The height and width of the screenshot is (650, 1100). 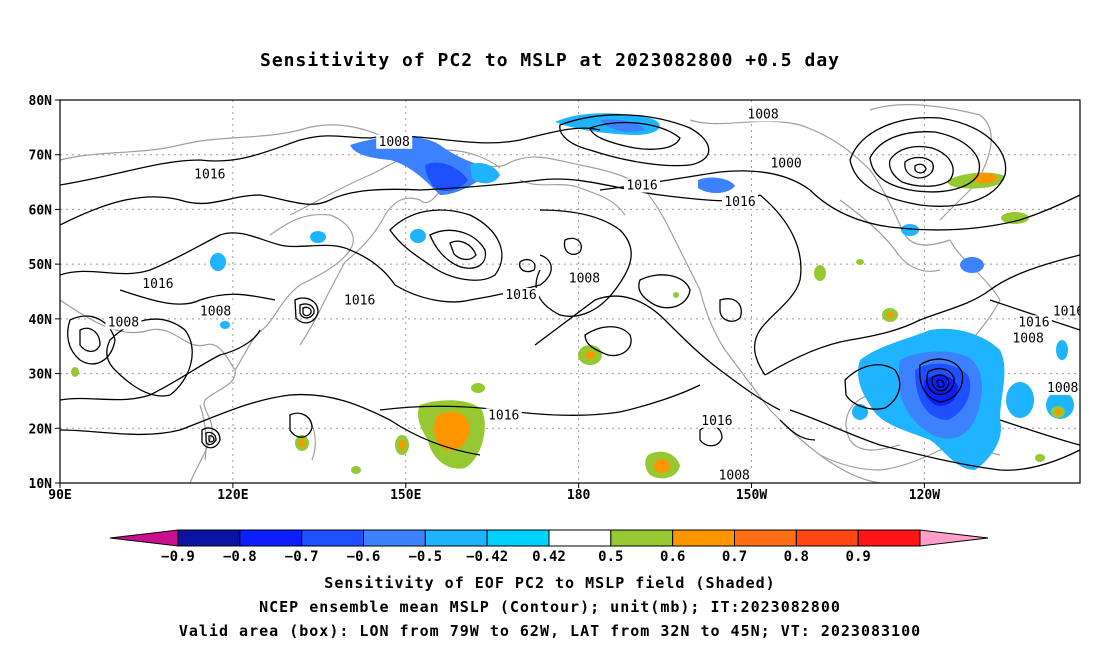 What do you see at coordinates (240, 557) in the screenshot?
I see `colorbar-label: −0.8` at bounding box center [240, 557].